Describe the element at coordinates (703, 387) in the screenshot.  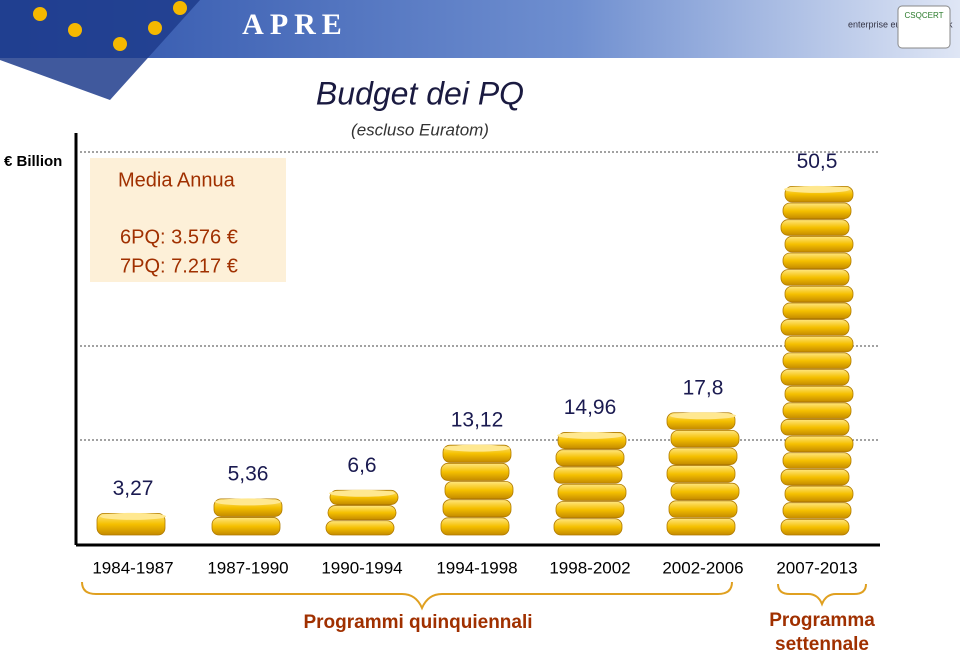
I see `value-label: 17,8` at that location.